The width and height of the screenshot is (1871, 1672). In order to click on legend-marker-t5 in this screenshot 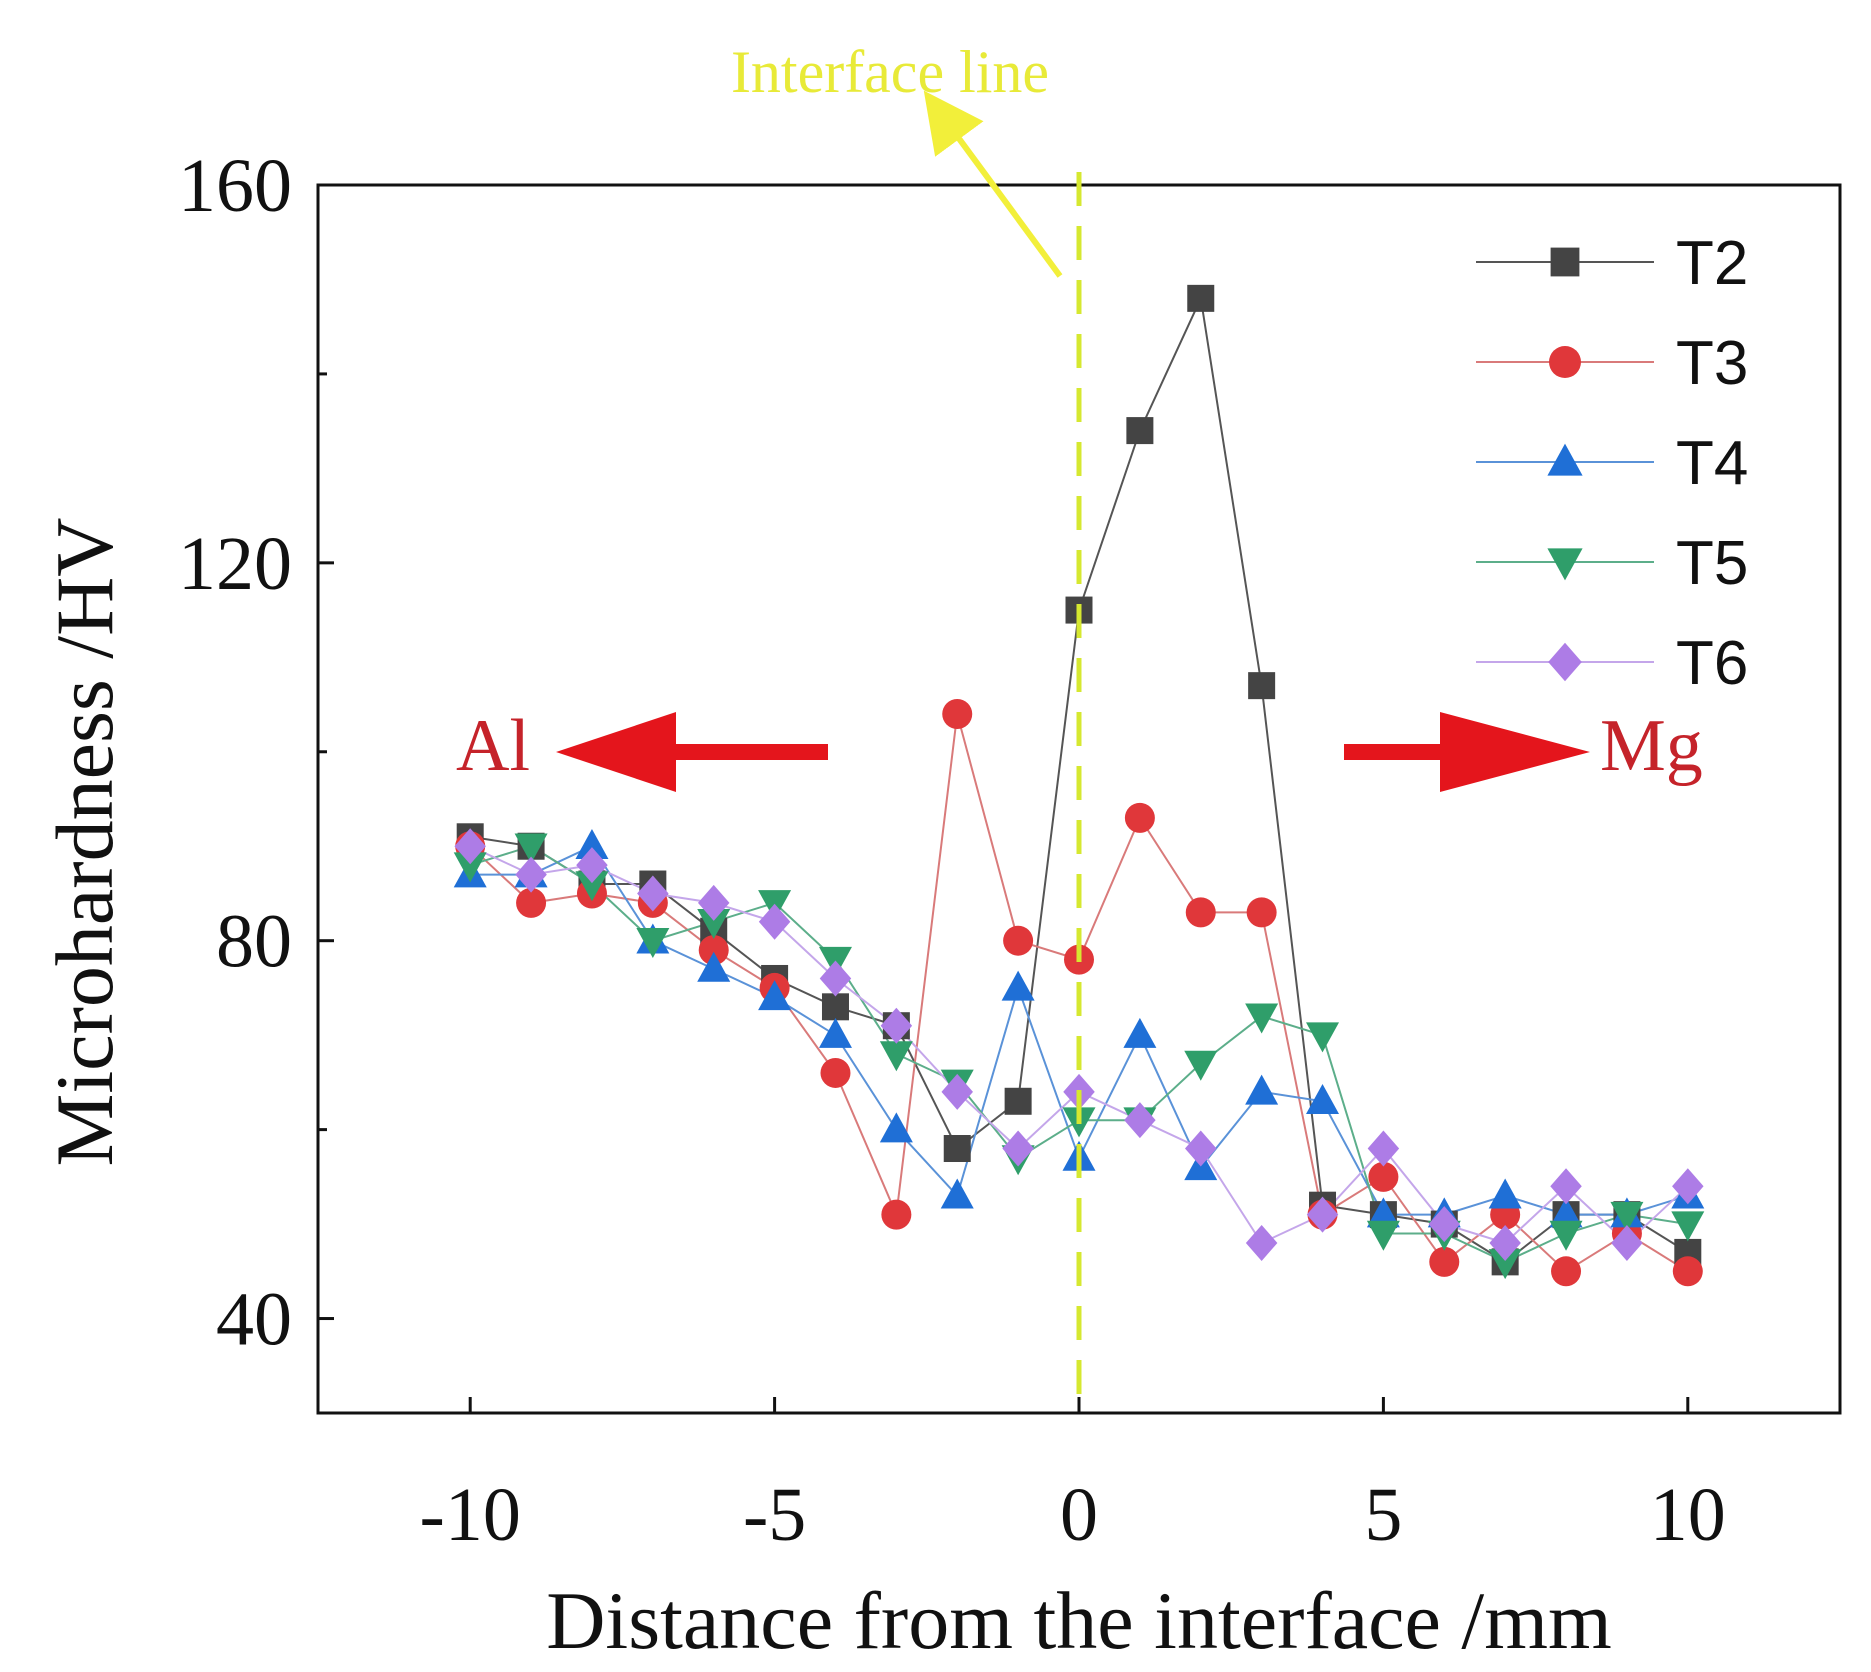, I will do `click(1565, 564)`.